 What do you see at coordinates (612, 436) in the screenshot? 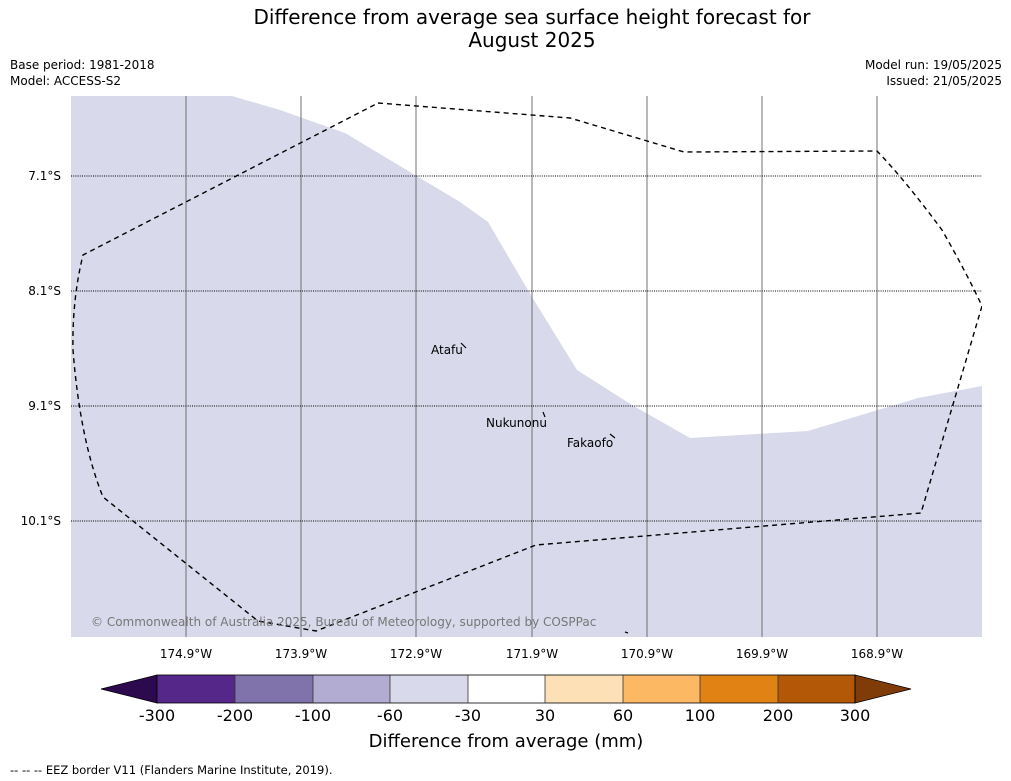
I see `fakaofo-island-icon` at bounding box center [612, 436].